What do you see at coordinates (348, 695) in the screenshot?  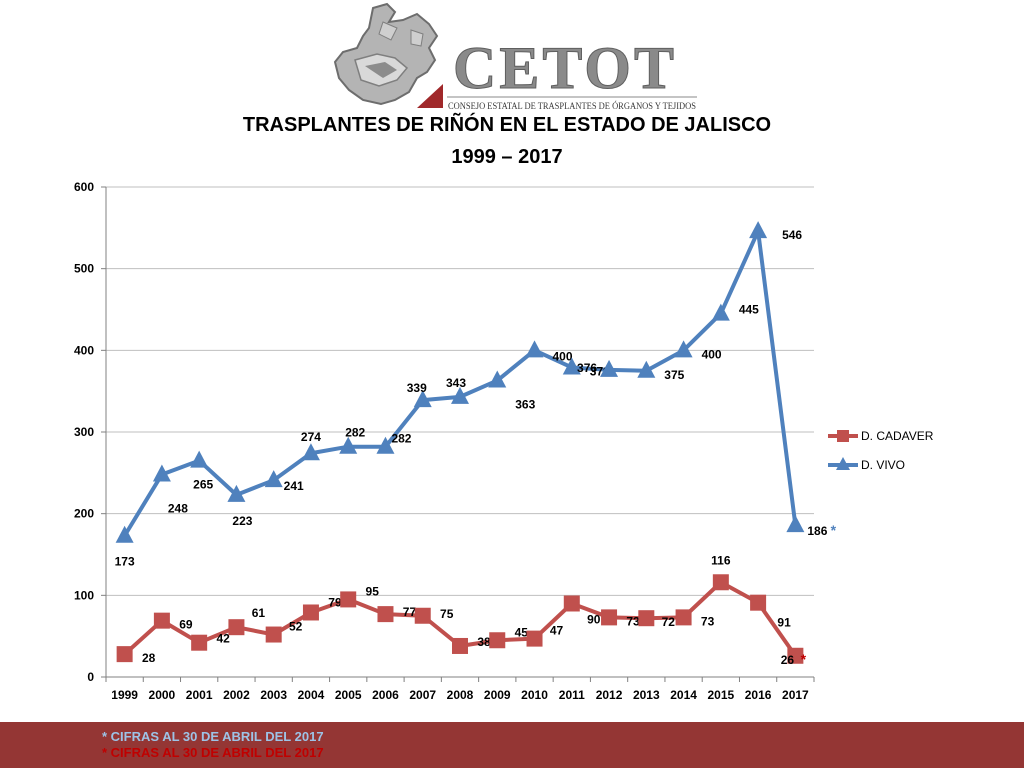 I see `x-tick-label: 2005` at bounding box center [348, 695].